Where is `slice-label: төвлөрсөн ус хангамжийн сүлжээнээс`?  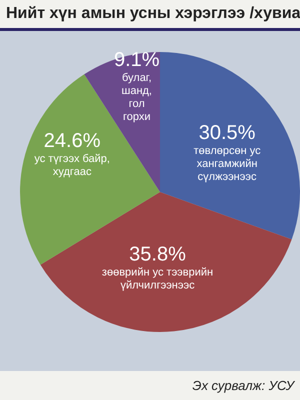
slice-label: төвлөрсөн ус хангамжийн сүлжээнээс is located at coordinates (228, 163).